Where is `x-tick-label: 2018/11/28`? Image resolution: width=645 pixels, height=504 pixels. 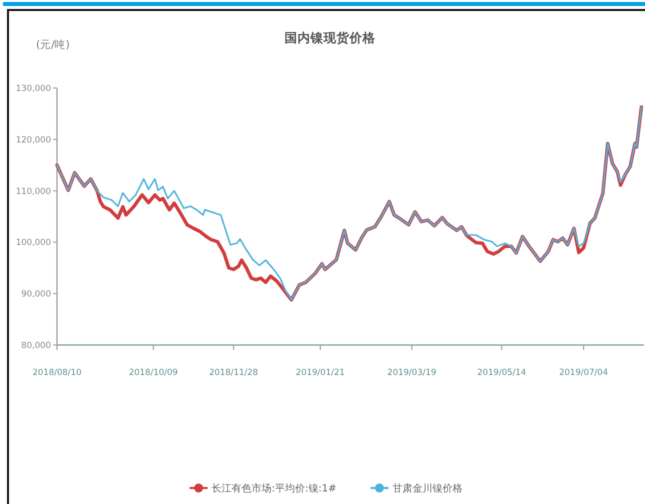
x-tick-label: 2018/11/28 is located at coordinates (233, 373).